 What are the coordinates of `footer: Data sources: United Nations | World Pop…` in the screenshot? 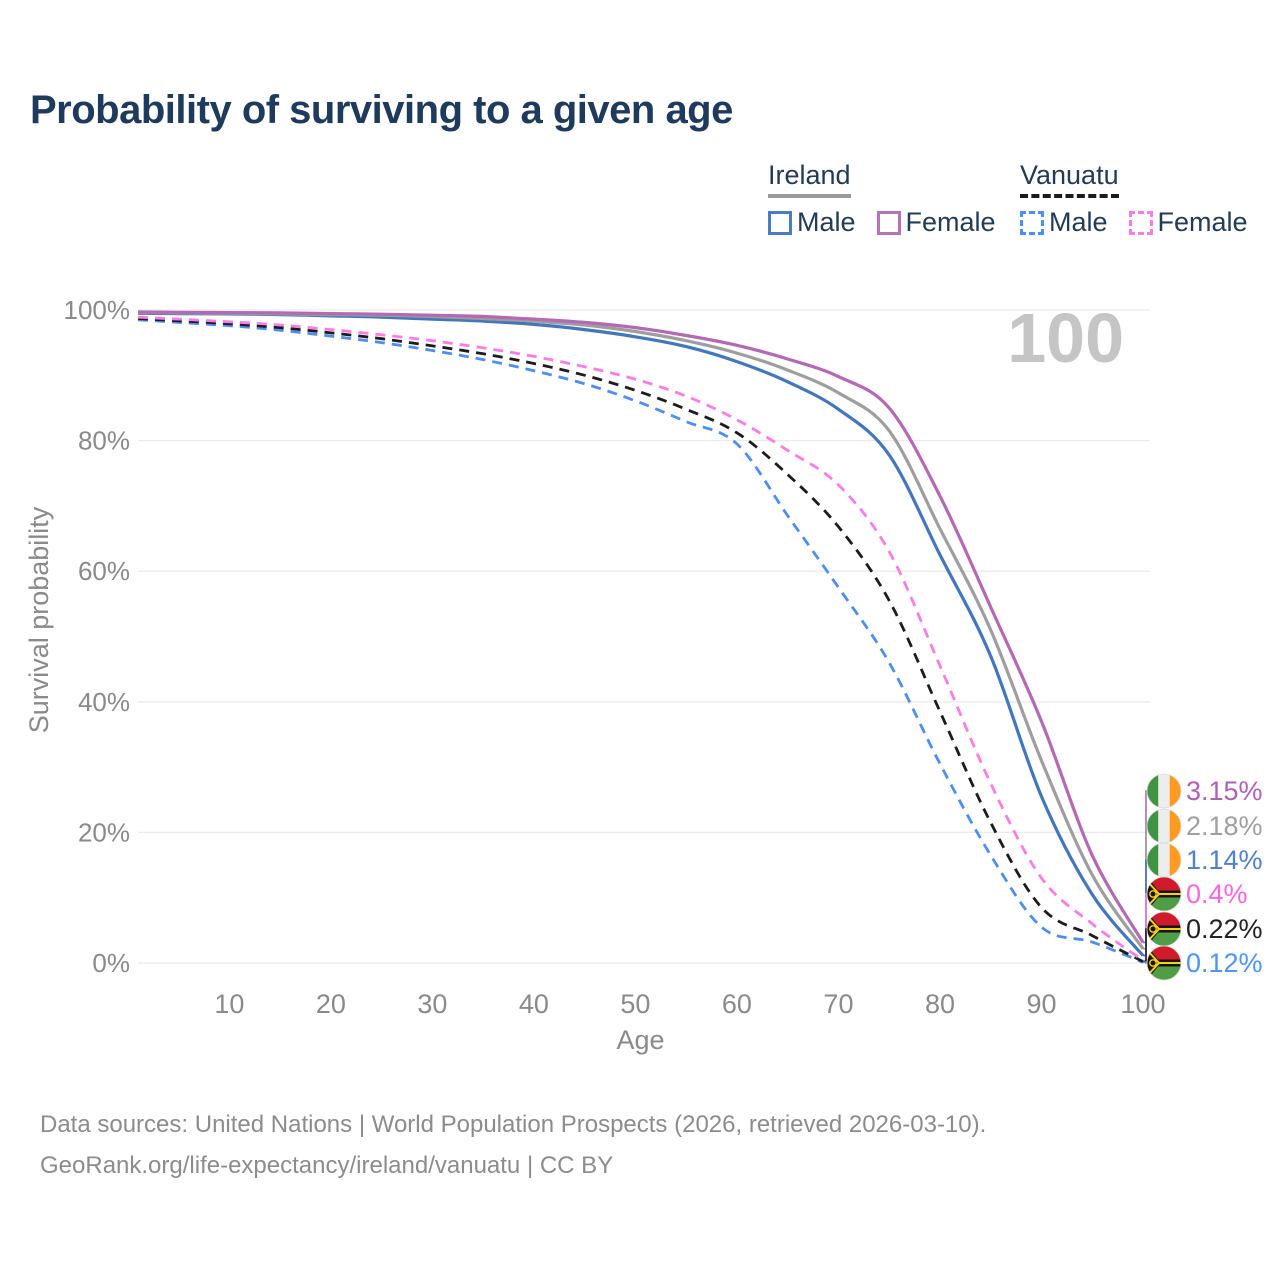 It's located at (513, 1145).